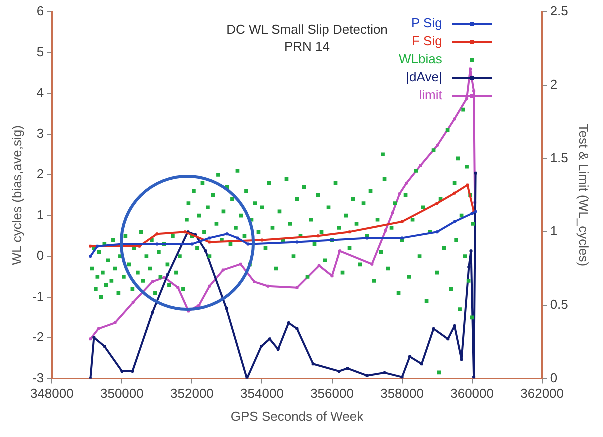  What do you see at coordinates (424, 77) in the screenshot?
I see `legend-label: |dAve|` at bounding box center [424, 77].